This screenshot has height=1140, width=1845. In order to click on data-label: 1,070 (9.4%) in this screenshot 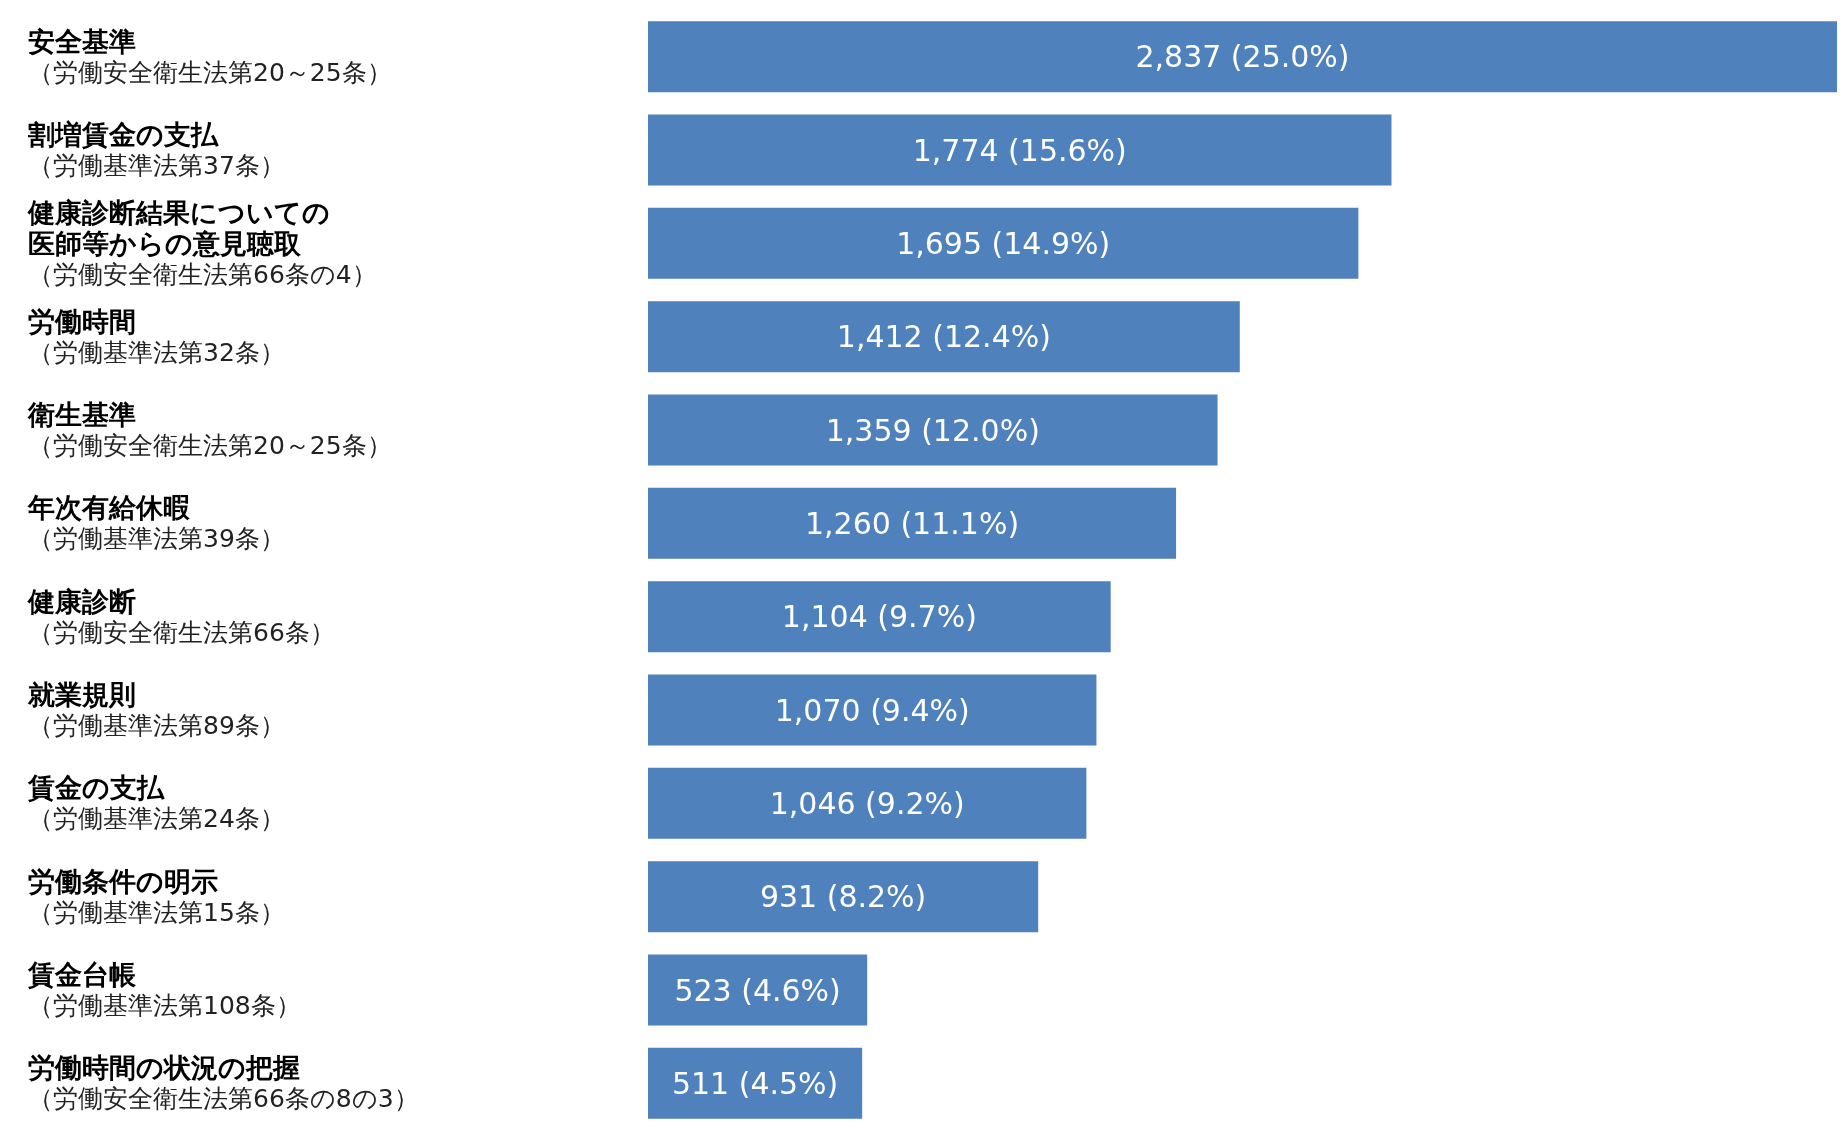, I will do `click(872, 710)`.